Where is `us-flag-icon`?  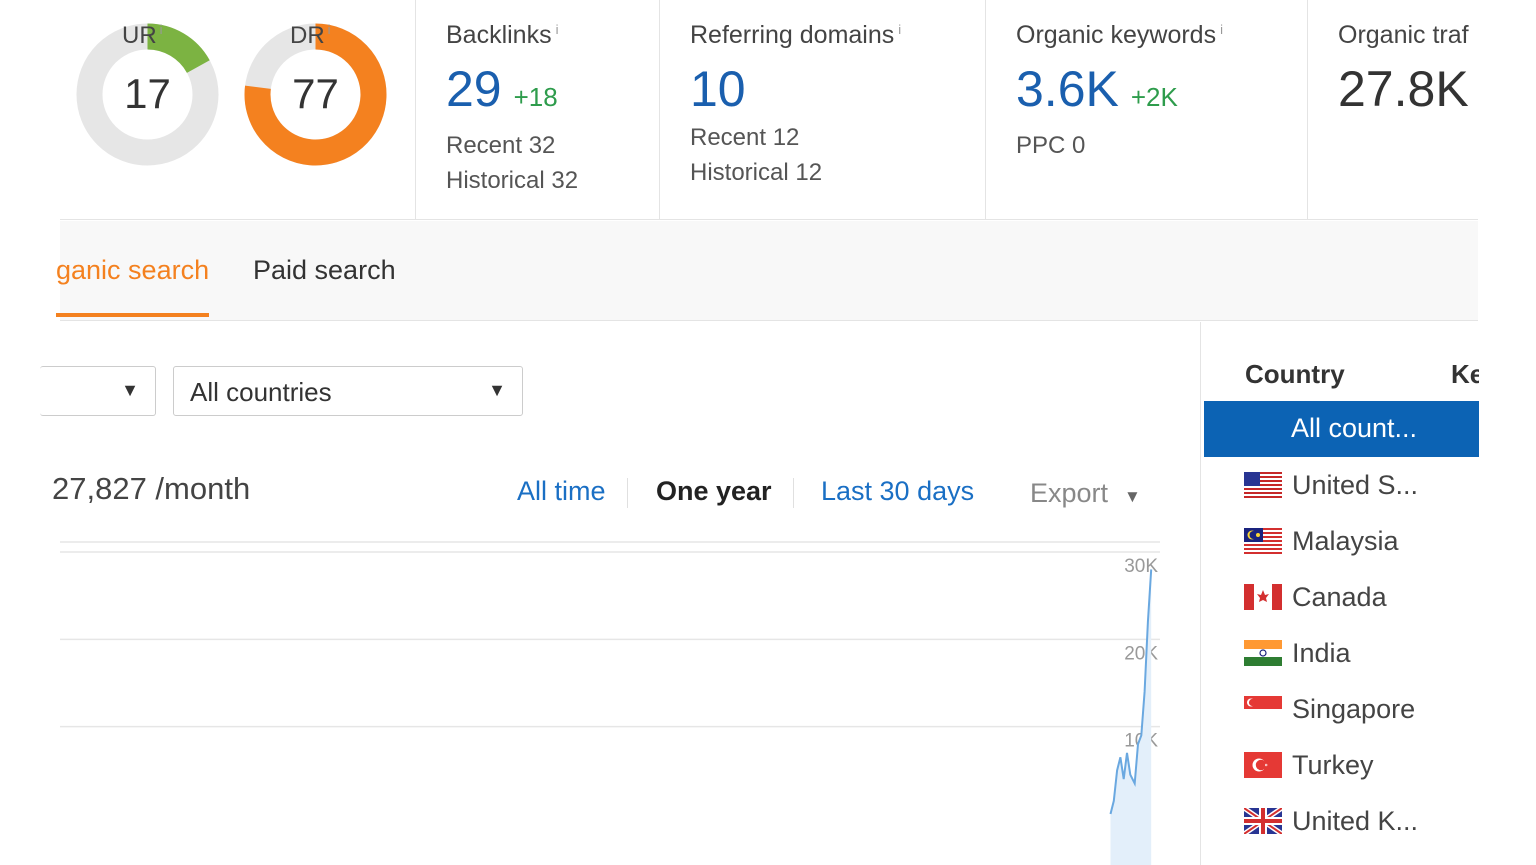
us-flag-icon is located at coordinates (1263, 485).